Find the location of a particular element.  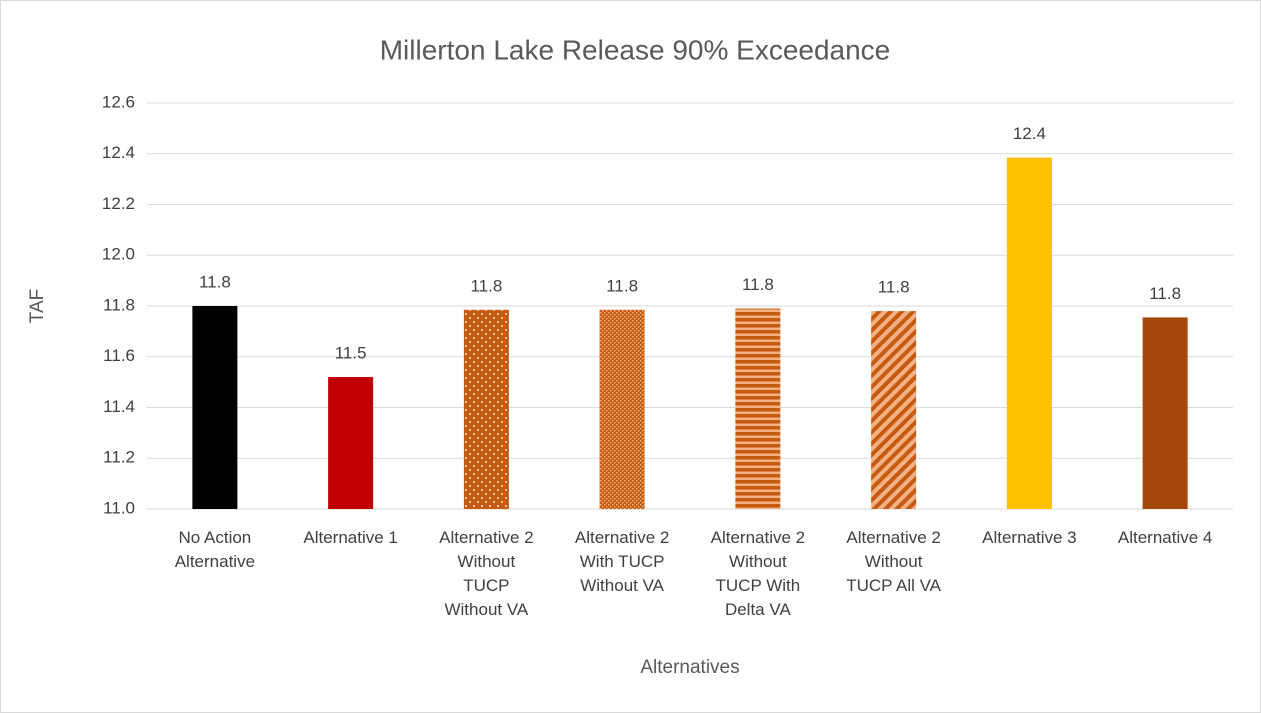

x-tick-label: Alternative 2 With TUCP Without VA is located at coordinates (622, 561).